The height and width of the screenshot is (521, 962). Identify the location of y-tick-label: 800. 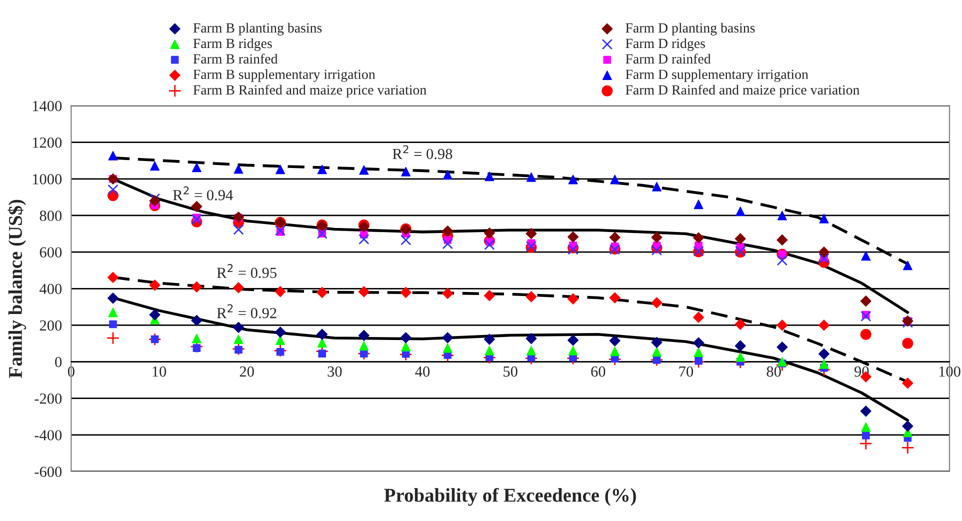
(51, 215).